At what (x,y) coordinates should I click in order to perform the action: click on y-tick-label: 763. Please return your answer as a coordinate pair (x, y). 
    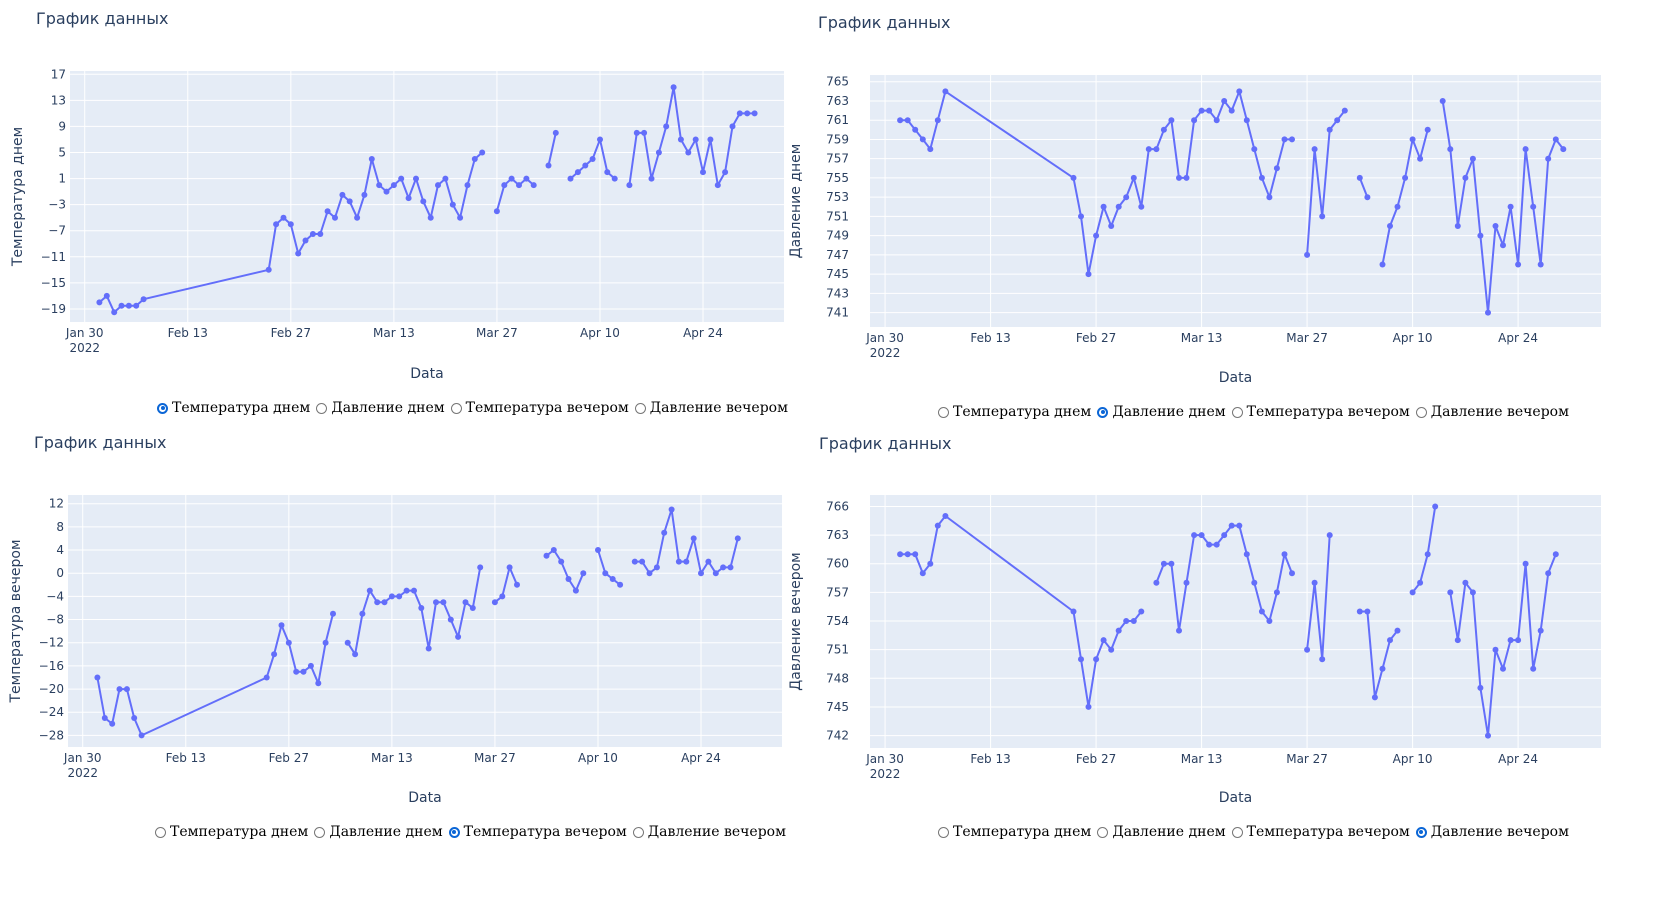
    Looking at the image, I should click on (837, 101).